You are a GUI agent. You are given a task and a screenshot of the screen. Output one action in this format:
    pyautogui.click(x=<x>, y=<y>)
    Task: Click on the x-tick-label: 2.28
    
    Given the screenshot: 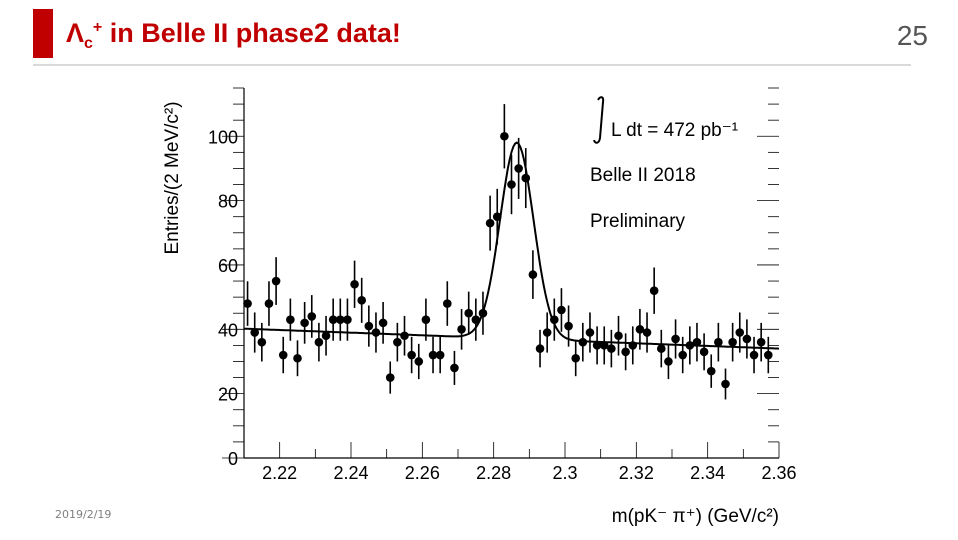 What is the action you would take?
    pyautogui.click(x=493, y=473)
    